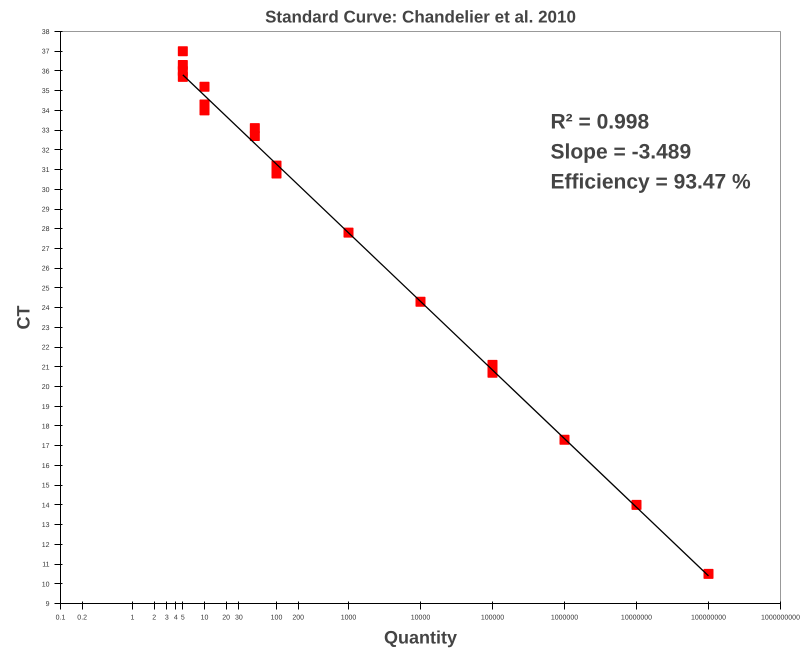 The image size is (808, 655). I want to click on annotation: Slope = -3.489, so click(621, 152).